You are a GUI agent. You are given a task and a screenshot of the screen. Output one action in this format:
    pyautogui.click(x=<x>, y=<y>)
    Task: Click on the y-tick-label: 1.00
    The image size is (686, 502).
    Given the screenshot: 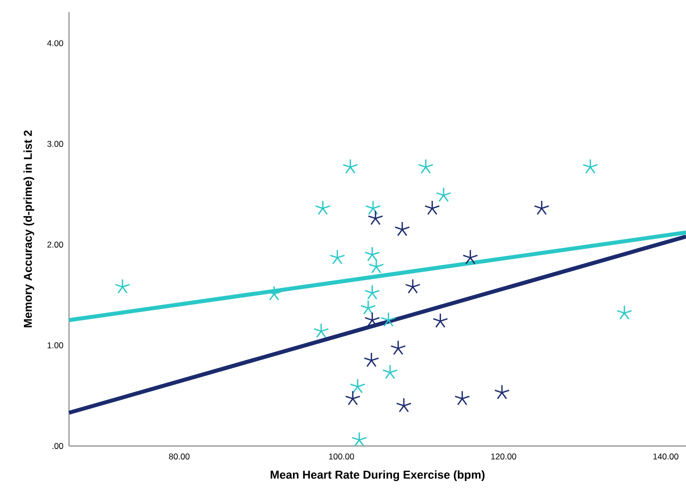 What is the action you would take?
    pyautogui.click(x=56, y=345)
    